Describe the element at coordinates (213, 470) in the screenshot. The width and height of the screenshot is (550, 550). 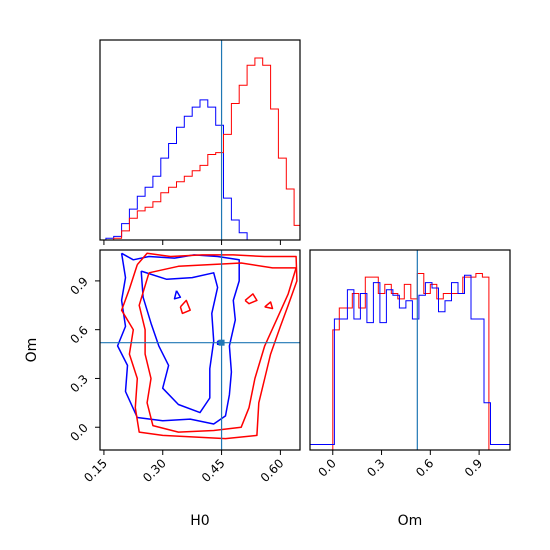
I see `h0-xtick-label-2: 0.45` at that location.